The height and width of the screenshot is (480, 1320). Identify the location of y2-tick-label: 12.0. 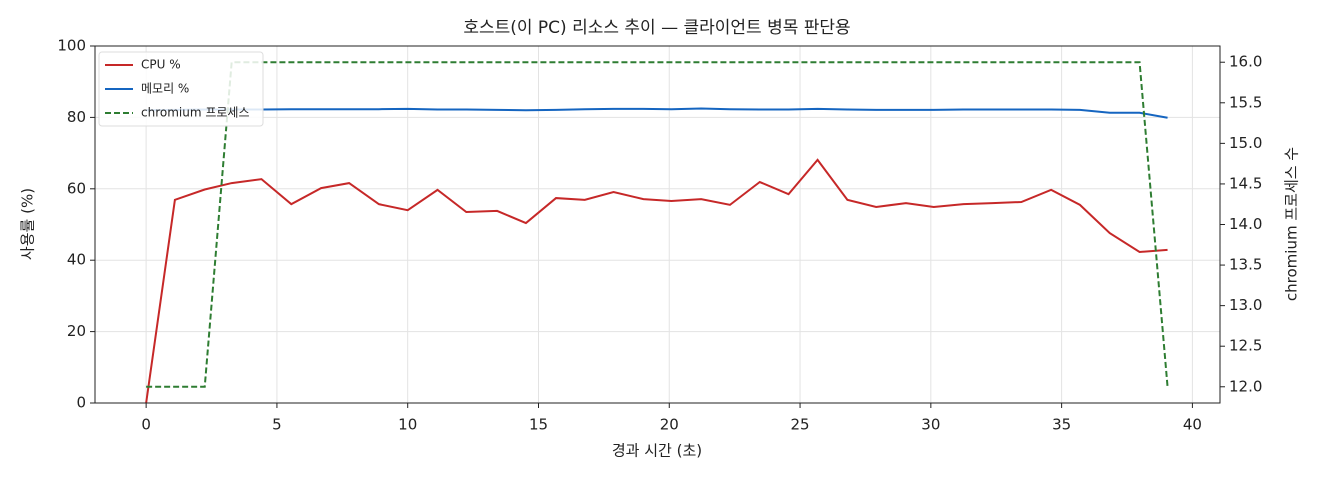
(1245, 386).